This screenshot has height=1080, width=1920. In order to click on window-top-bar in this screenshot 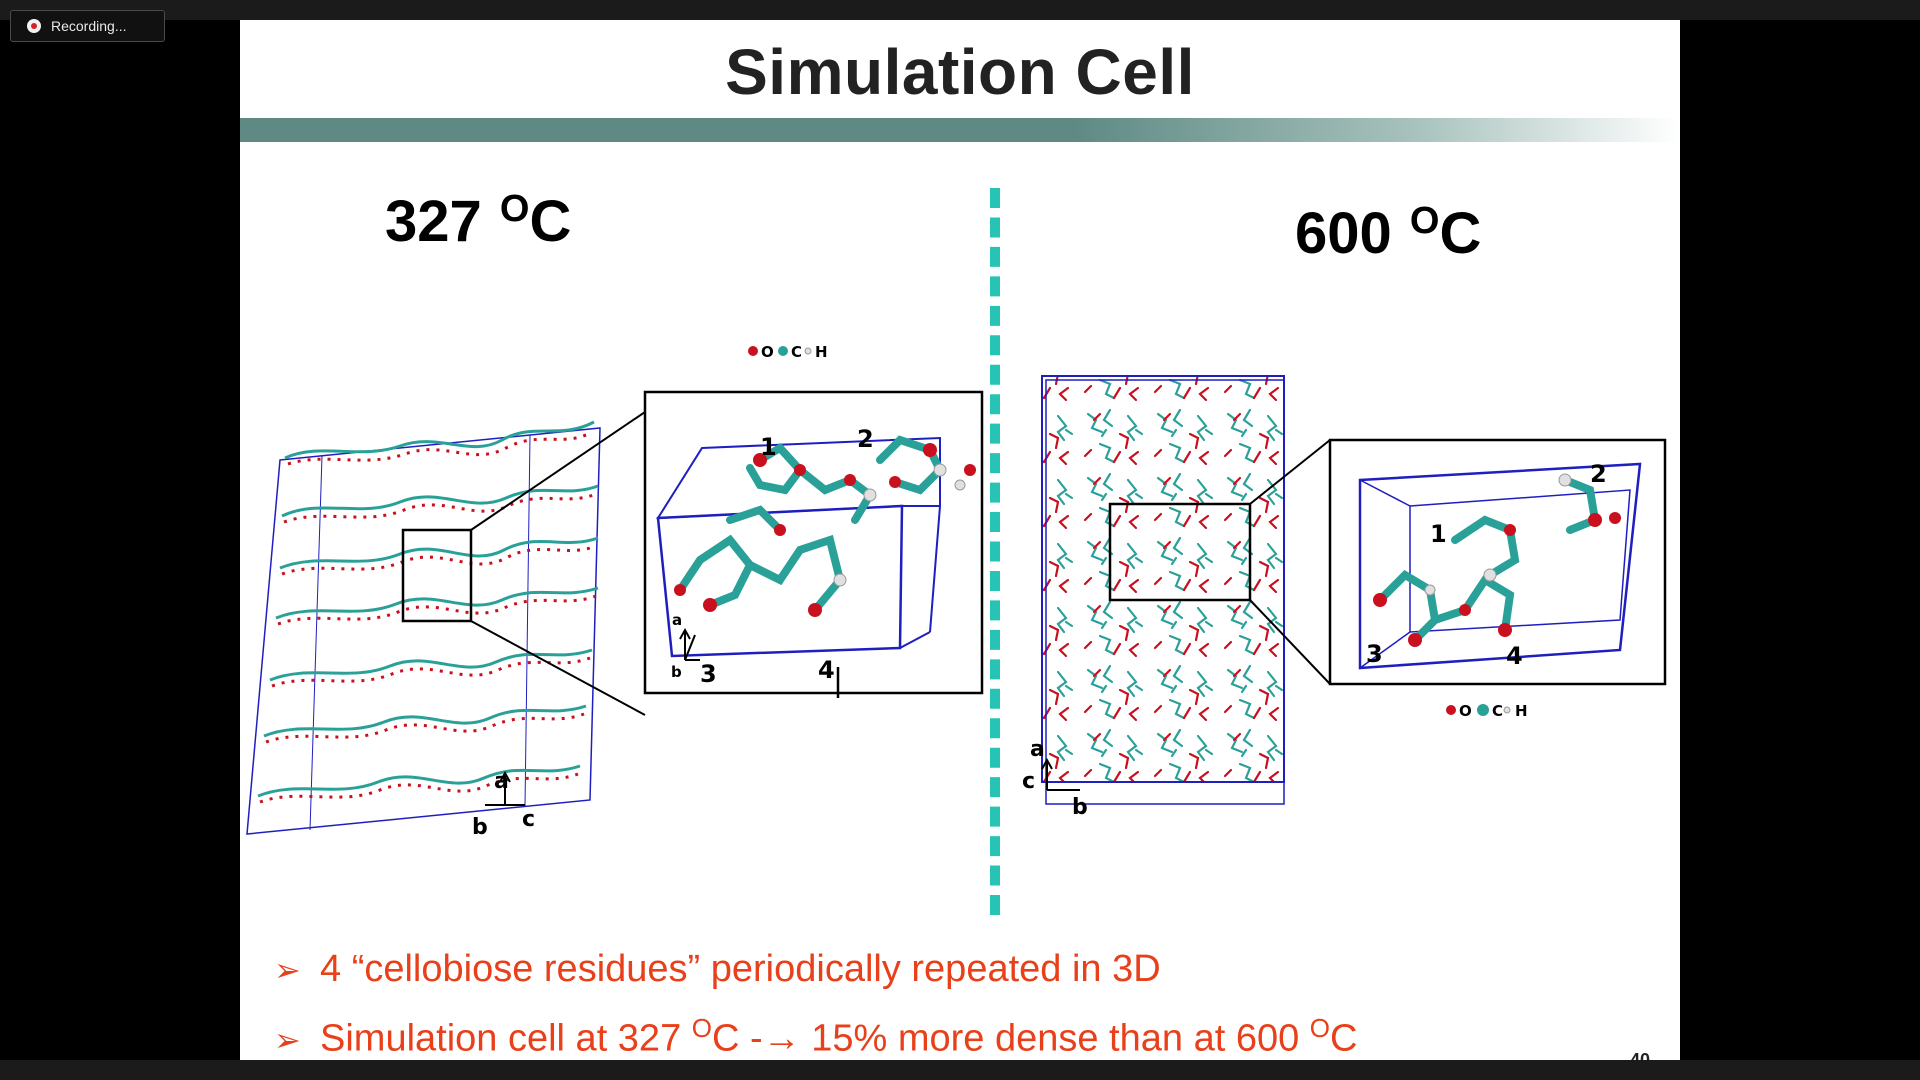, I will do `click(960, 10)`.